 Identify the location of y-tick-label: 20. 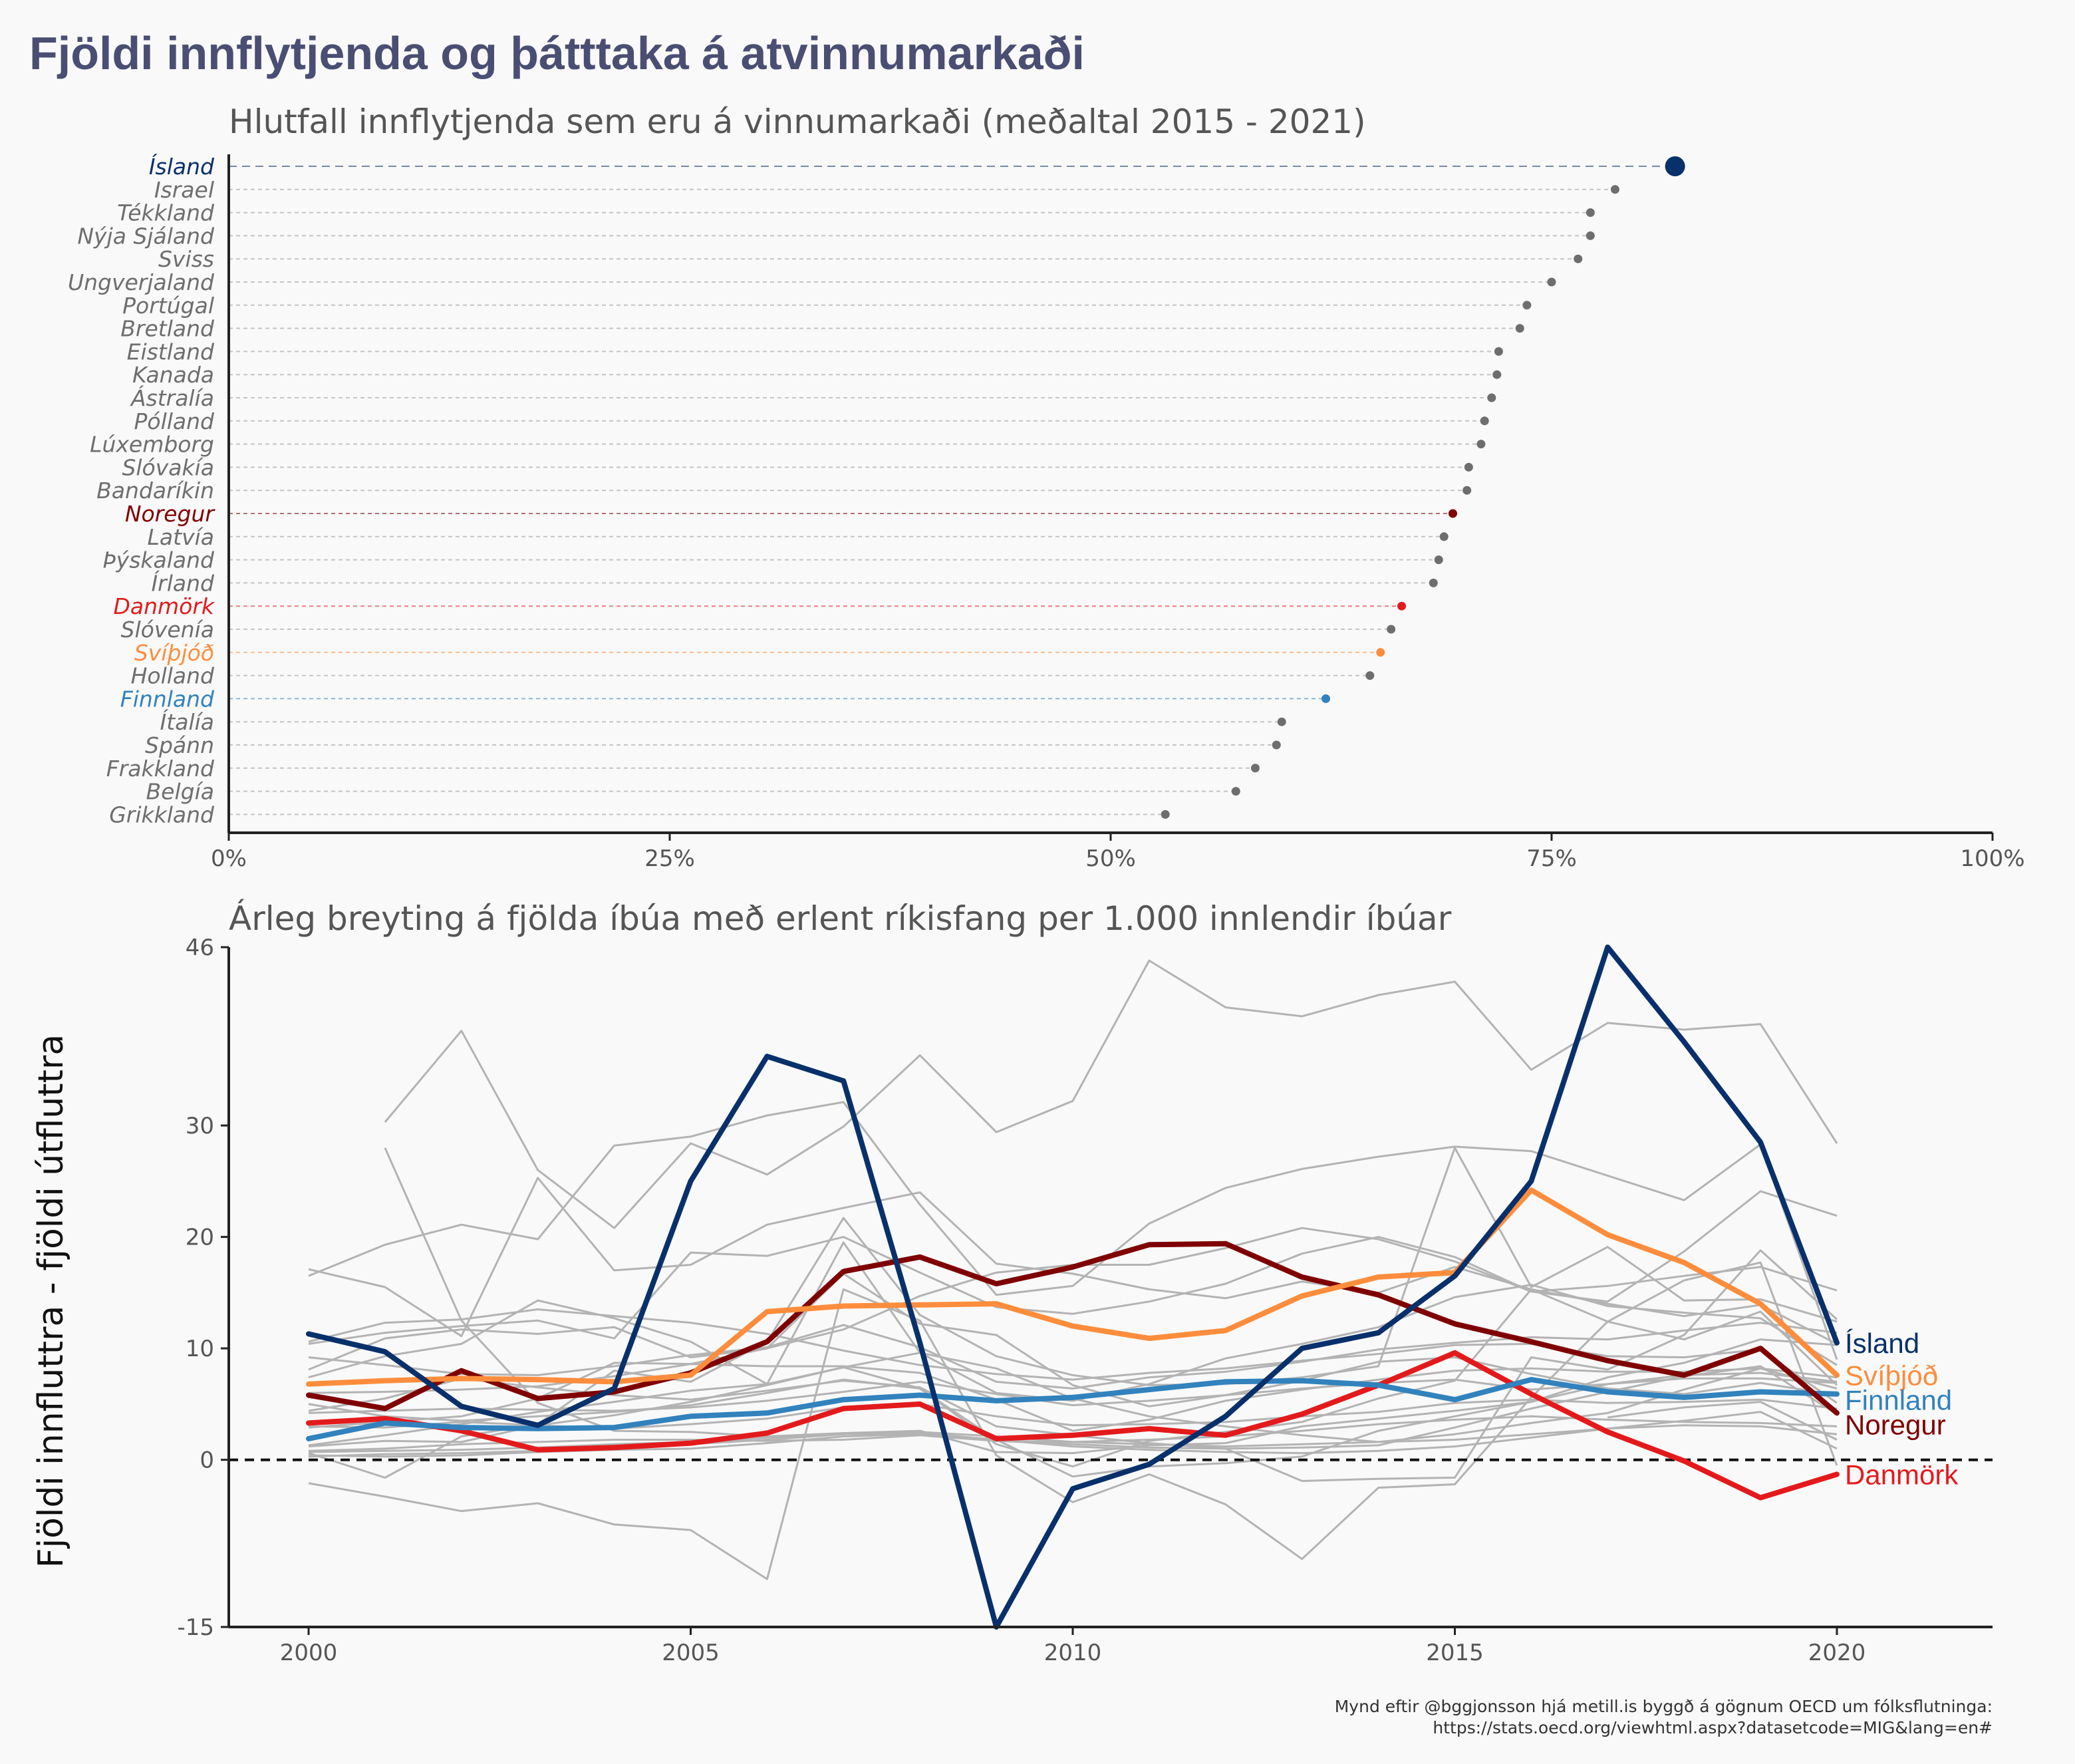
(200, 1238).